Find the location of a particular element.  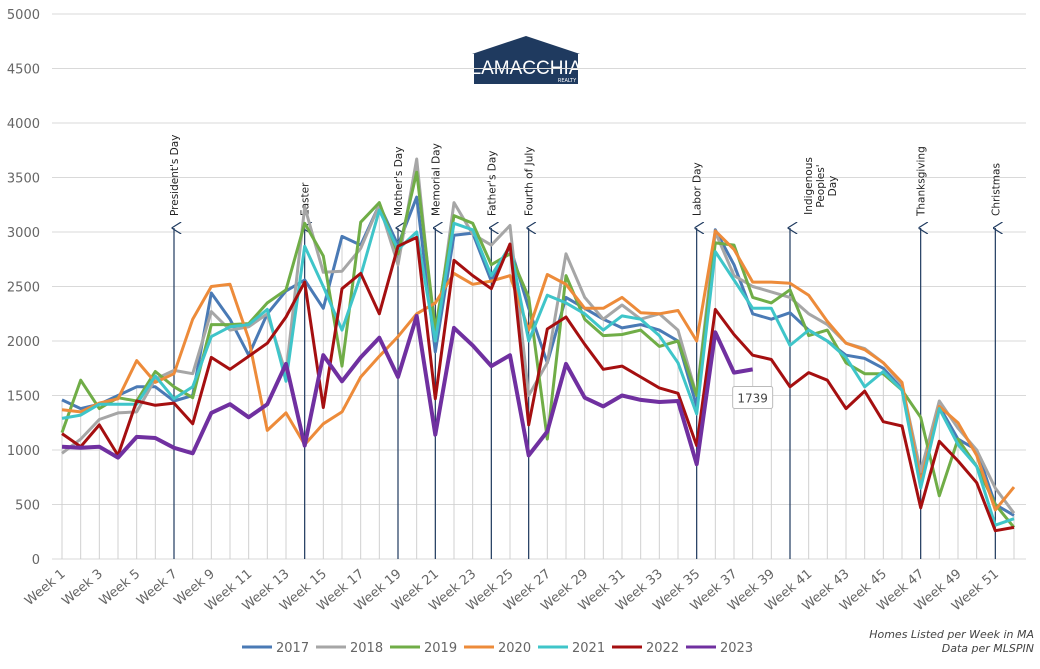

y-tick-label: 2000 is located at coordinates (23, 342).